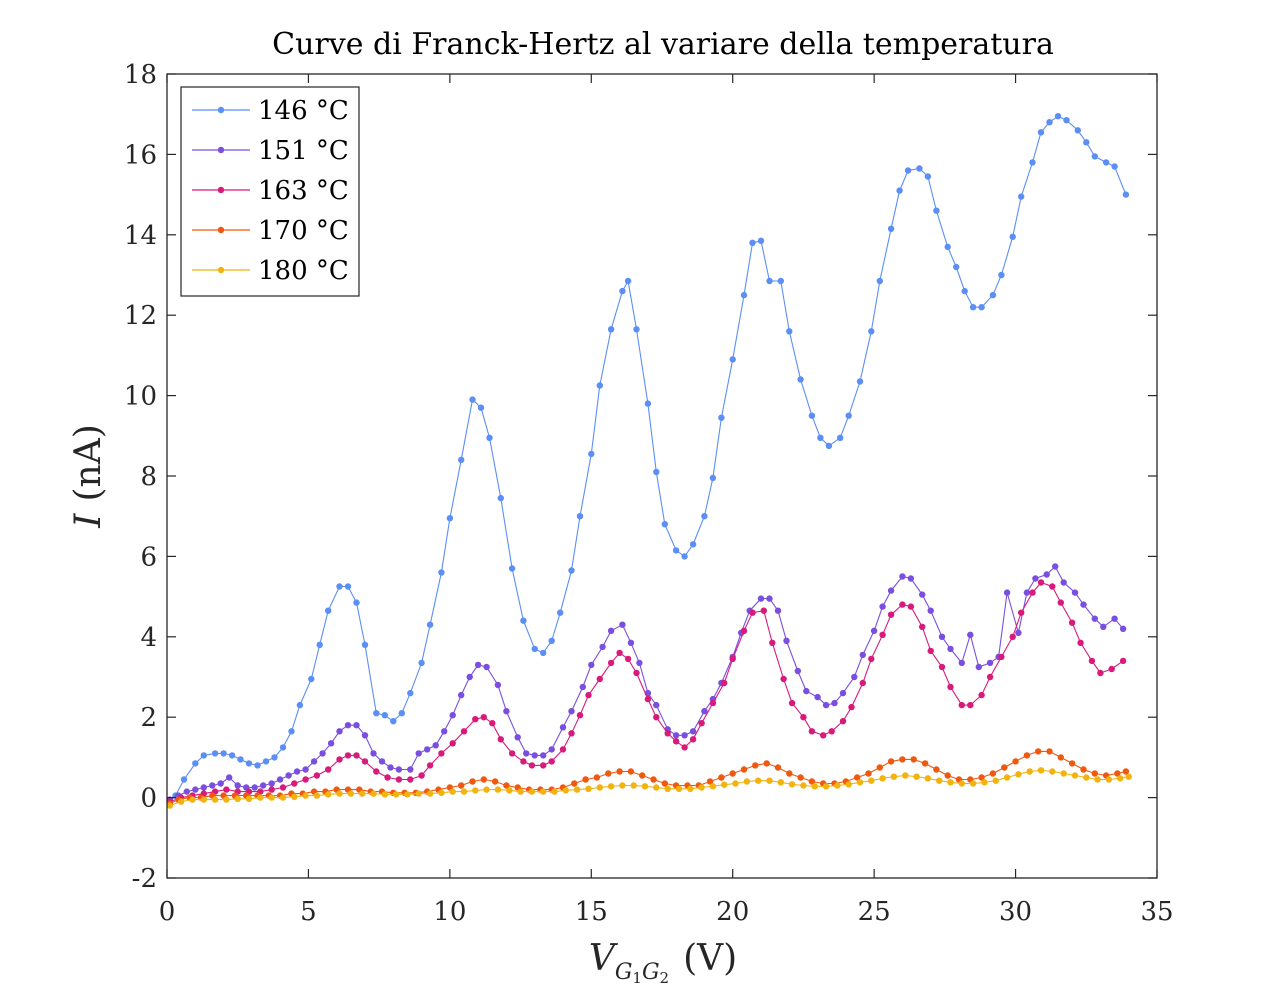  What do you see at coordinates (449, 912) in the screenshot?
I see `x-tick-label: 10` at bounding box center [449, 912].